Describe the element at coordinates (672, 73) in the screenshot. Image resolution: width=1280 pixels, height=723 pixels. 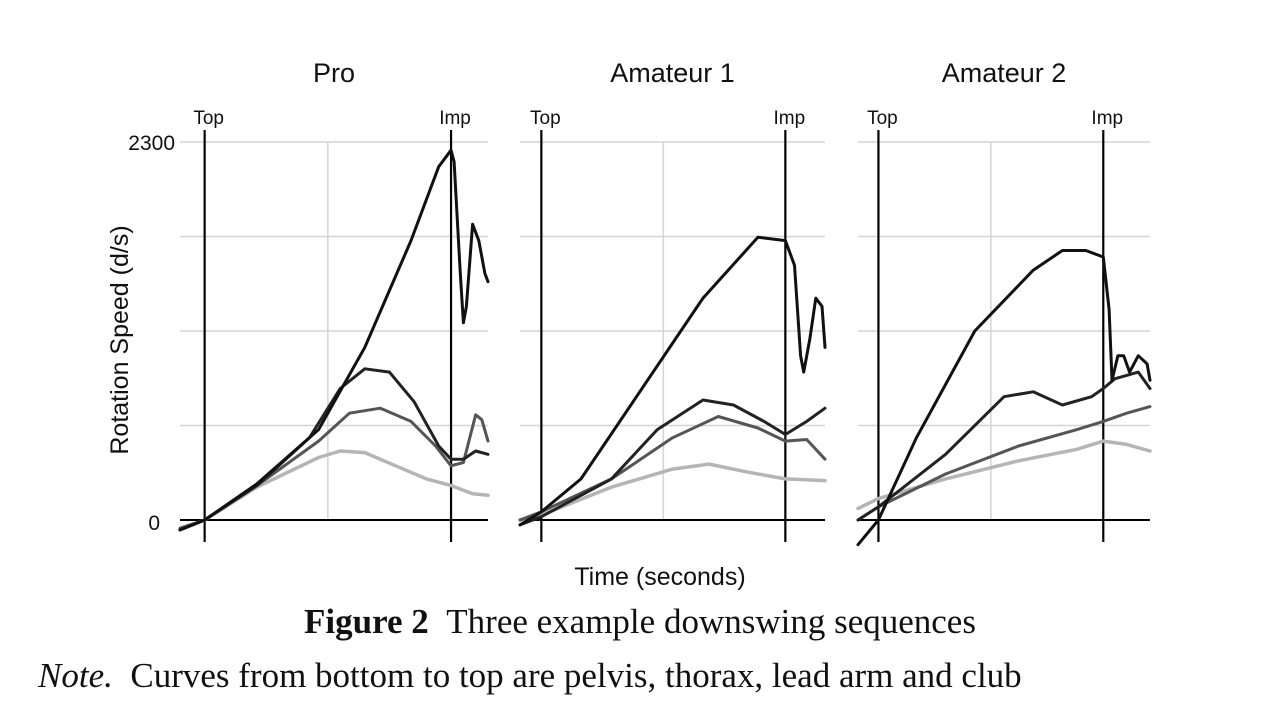
I see `panel-title: Amateur 1` at that location.